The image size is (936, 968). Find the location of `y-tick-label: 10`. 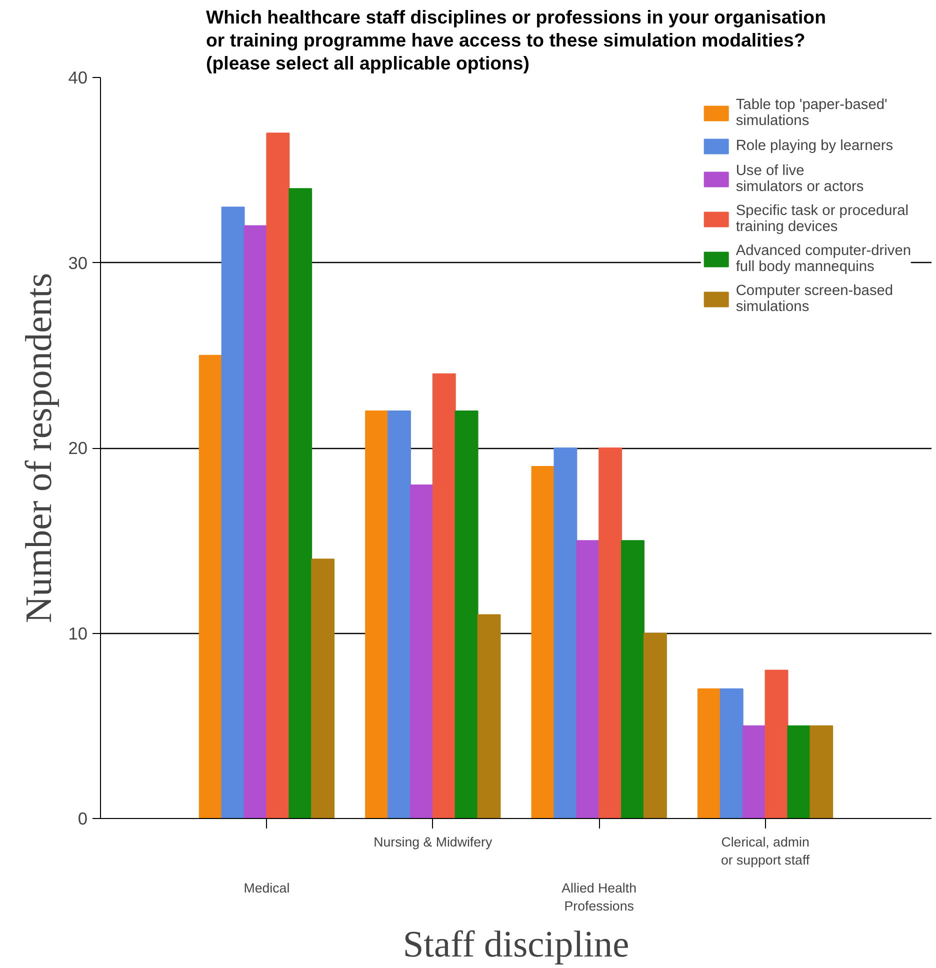

y-tick-label: 10 is located at coordinates (78, 633).